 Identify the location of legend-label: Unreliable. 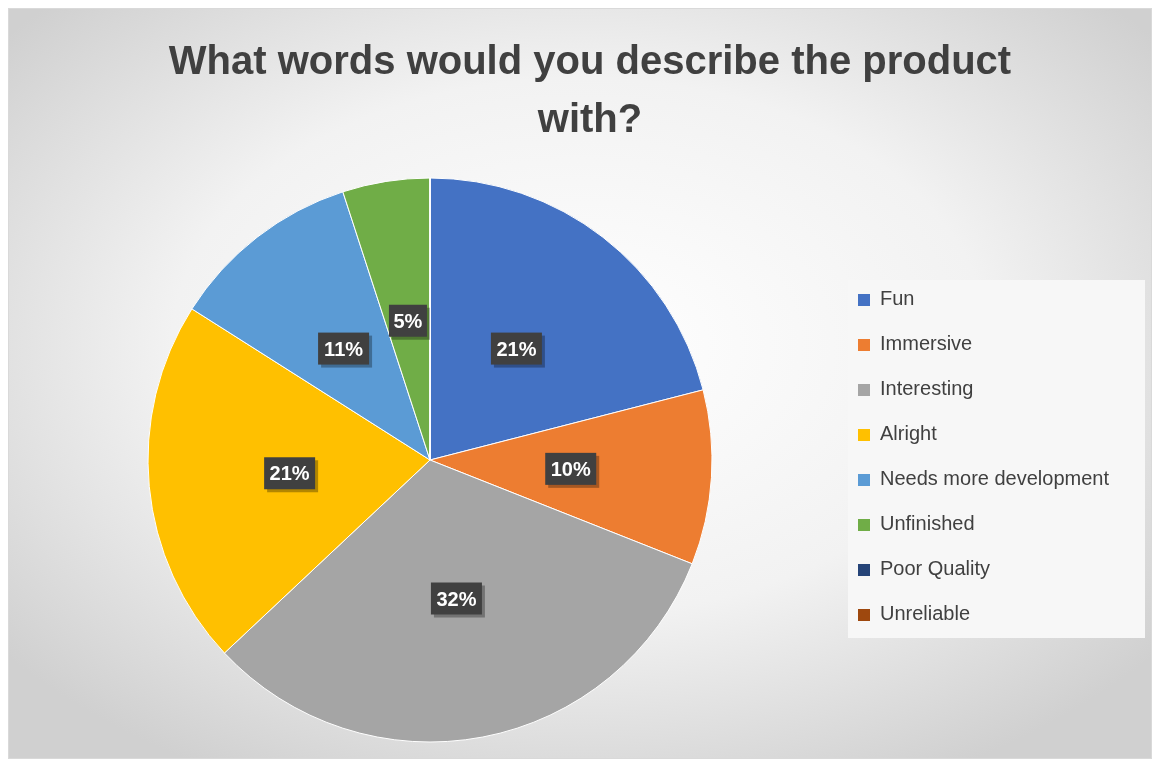
(925, 613).